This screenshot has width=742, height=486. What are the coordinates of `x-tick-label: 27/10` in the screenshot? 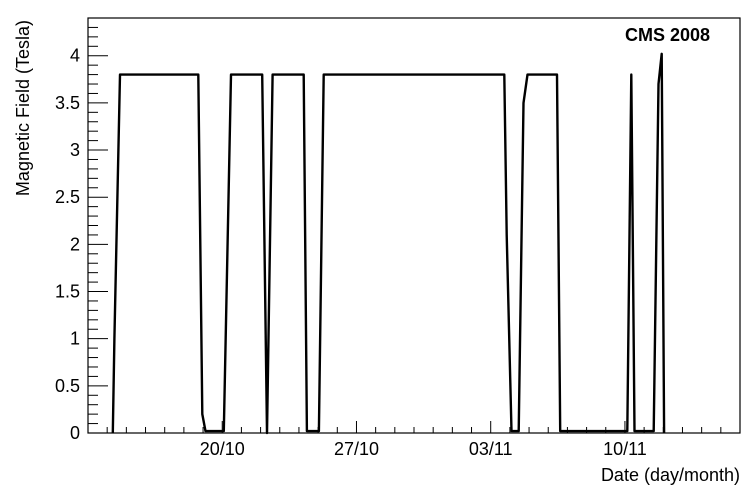 It's located at (356, 449).